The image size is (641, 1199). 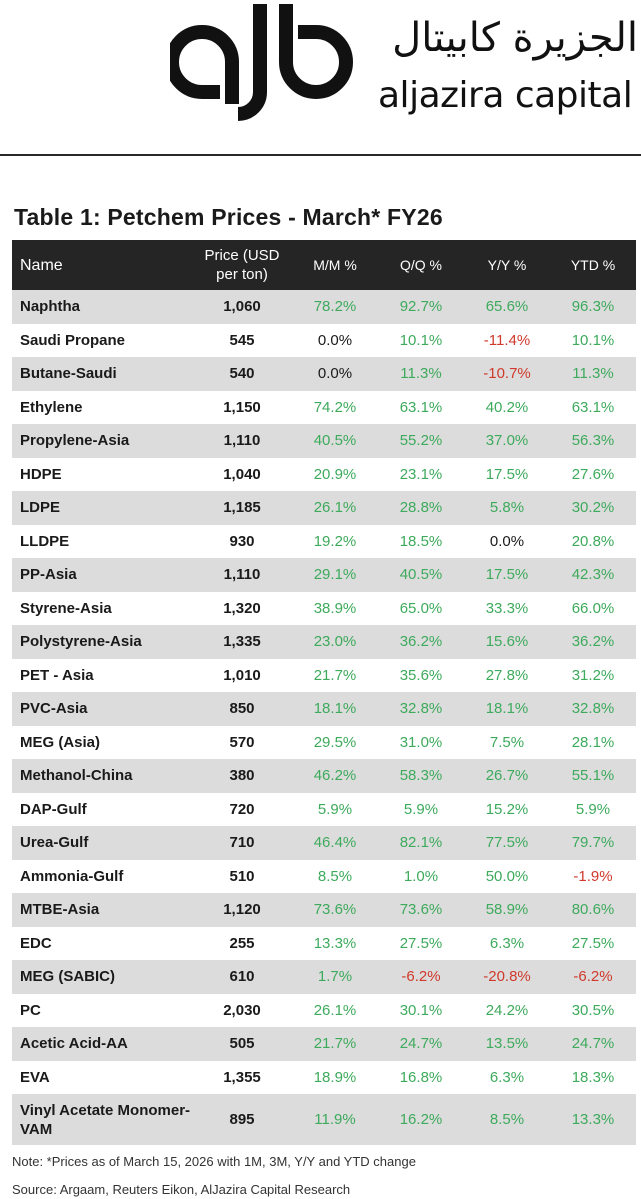 What do you see at coordinates (421, 709) in the screenshot?
I see `cell-qq: 32.8%` at bounding box center [421, 709].